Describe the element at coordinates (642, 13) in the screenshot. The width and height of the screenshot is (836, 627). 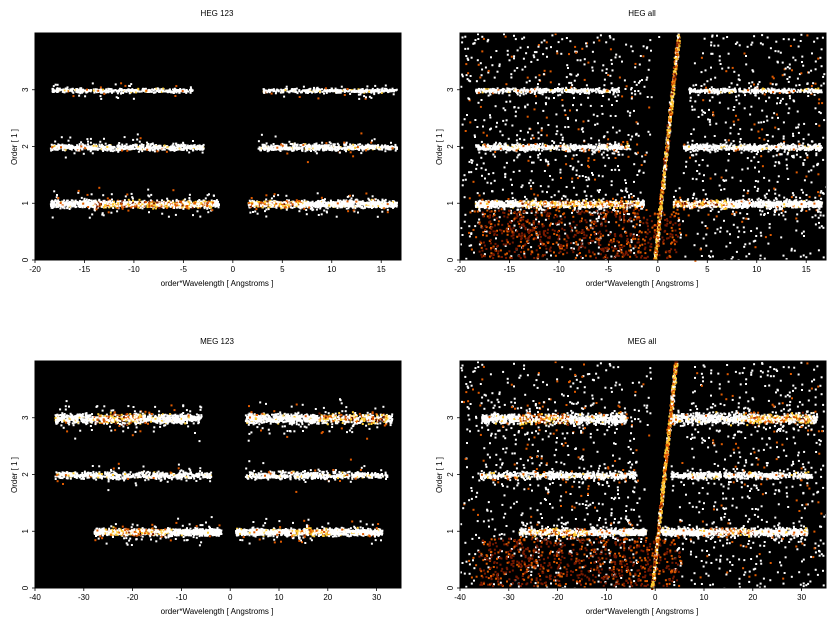
I see `panel-title: HEG all` at that location.